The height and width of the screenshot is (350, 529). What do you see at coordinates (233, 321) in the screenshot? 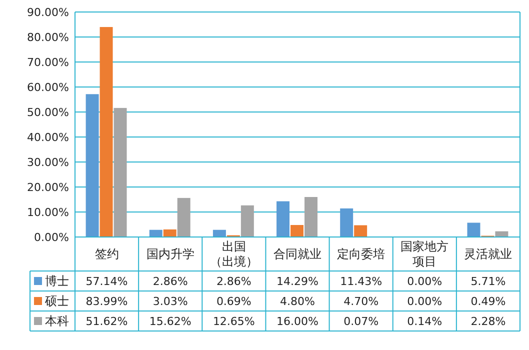
I see `data-label: 12.65%` at bounding box center [233, 321].